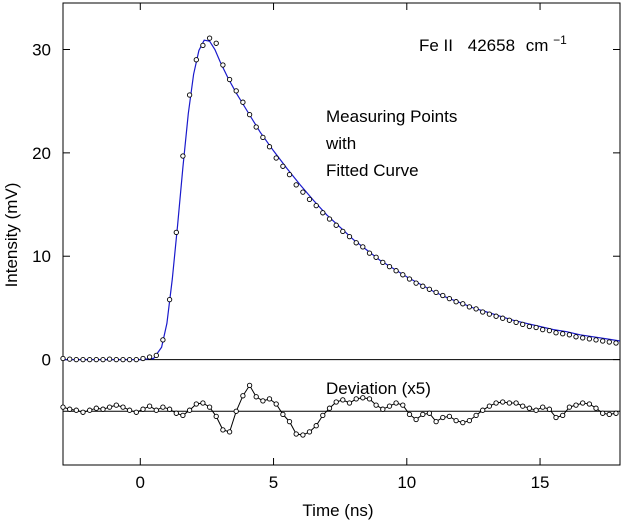  Describe the element at coordinates (46, 360) in the screenshot. I see `y-tick-label: 0` at that location.